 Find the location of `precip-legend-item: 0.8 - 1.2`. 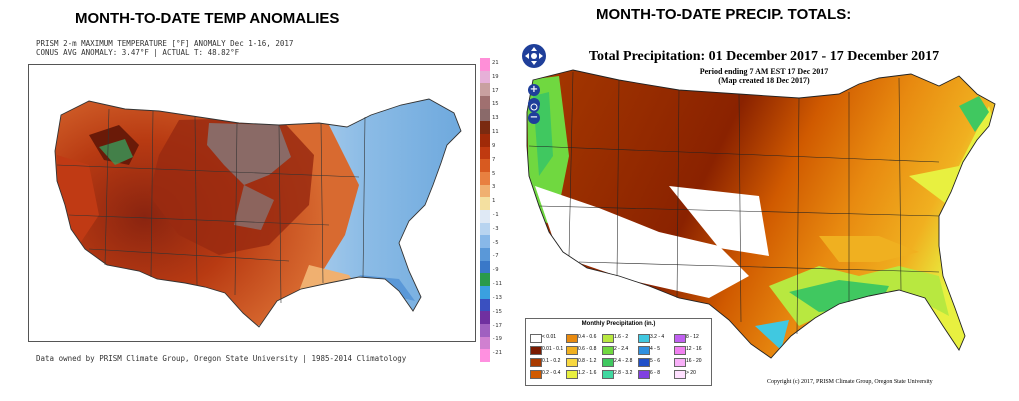

precip-legend-item: 0.8 - 1.2 is located at coordinates (588, 362).